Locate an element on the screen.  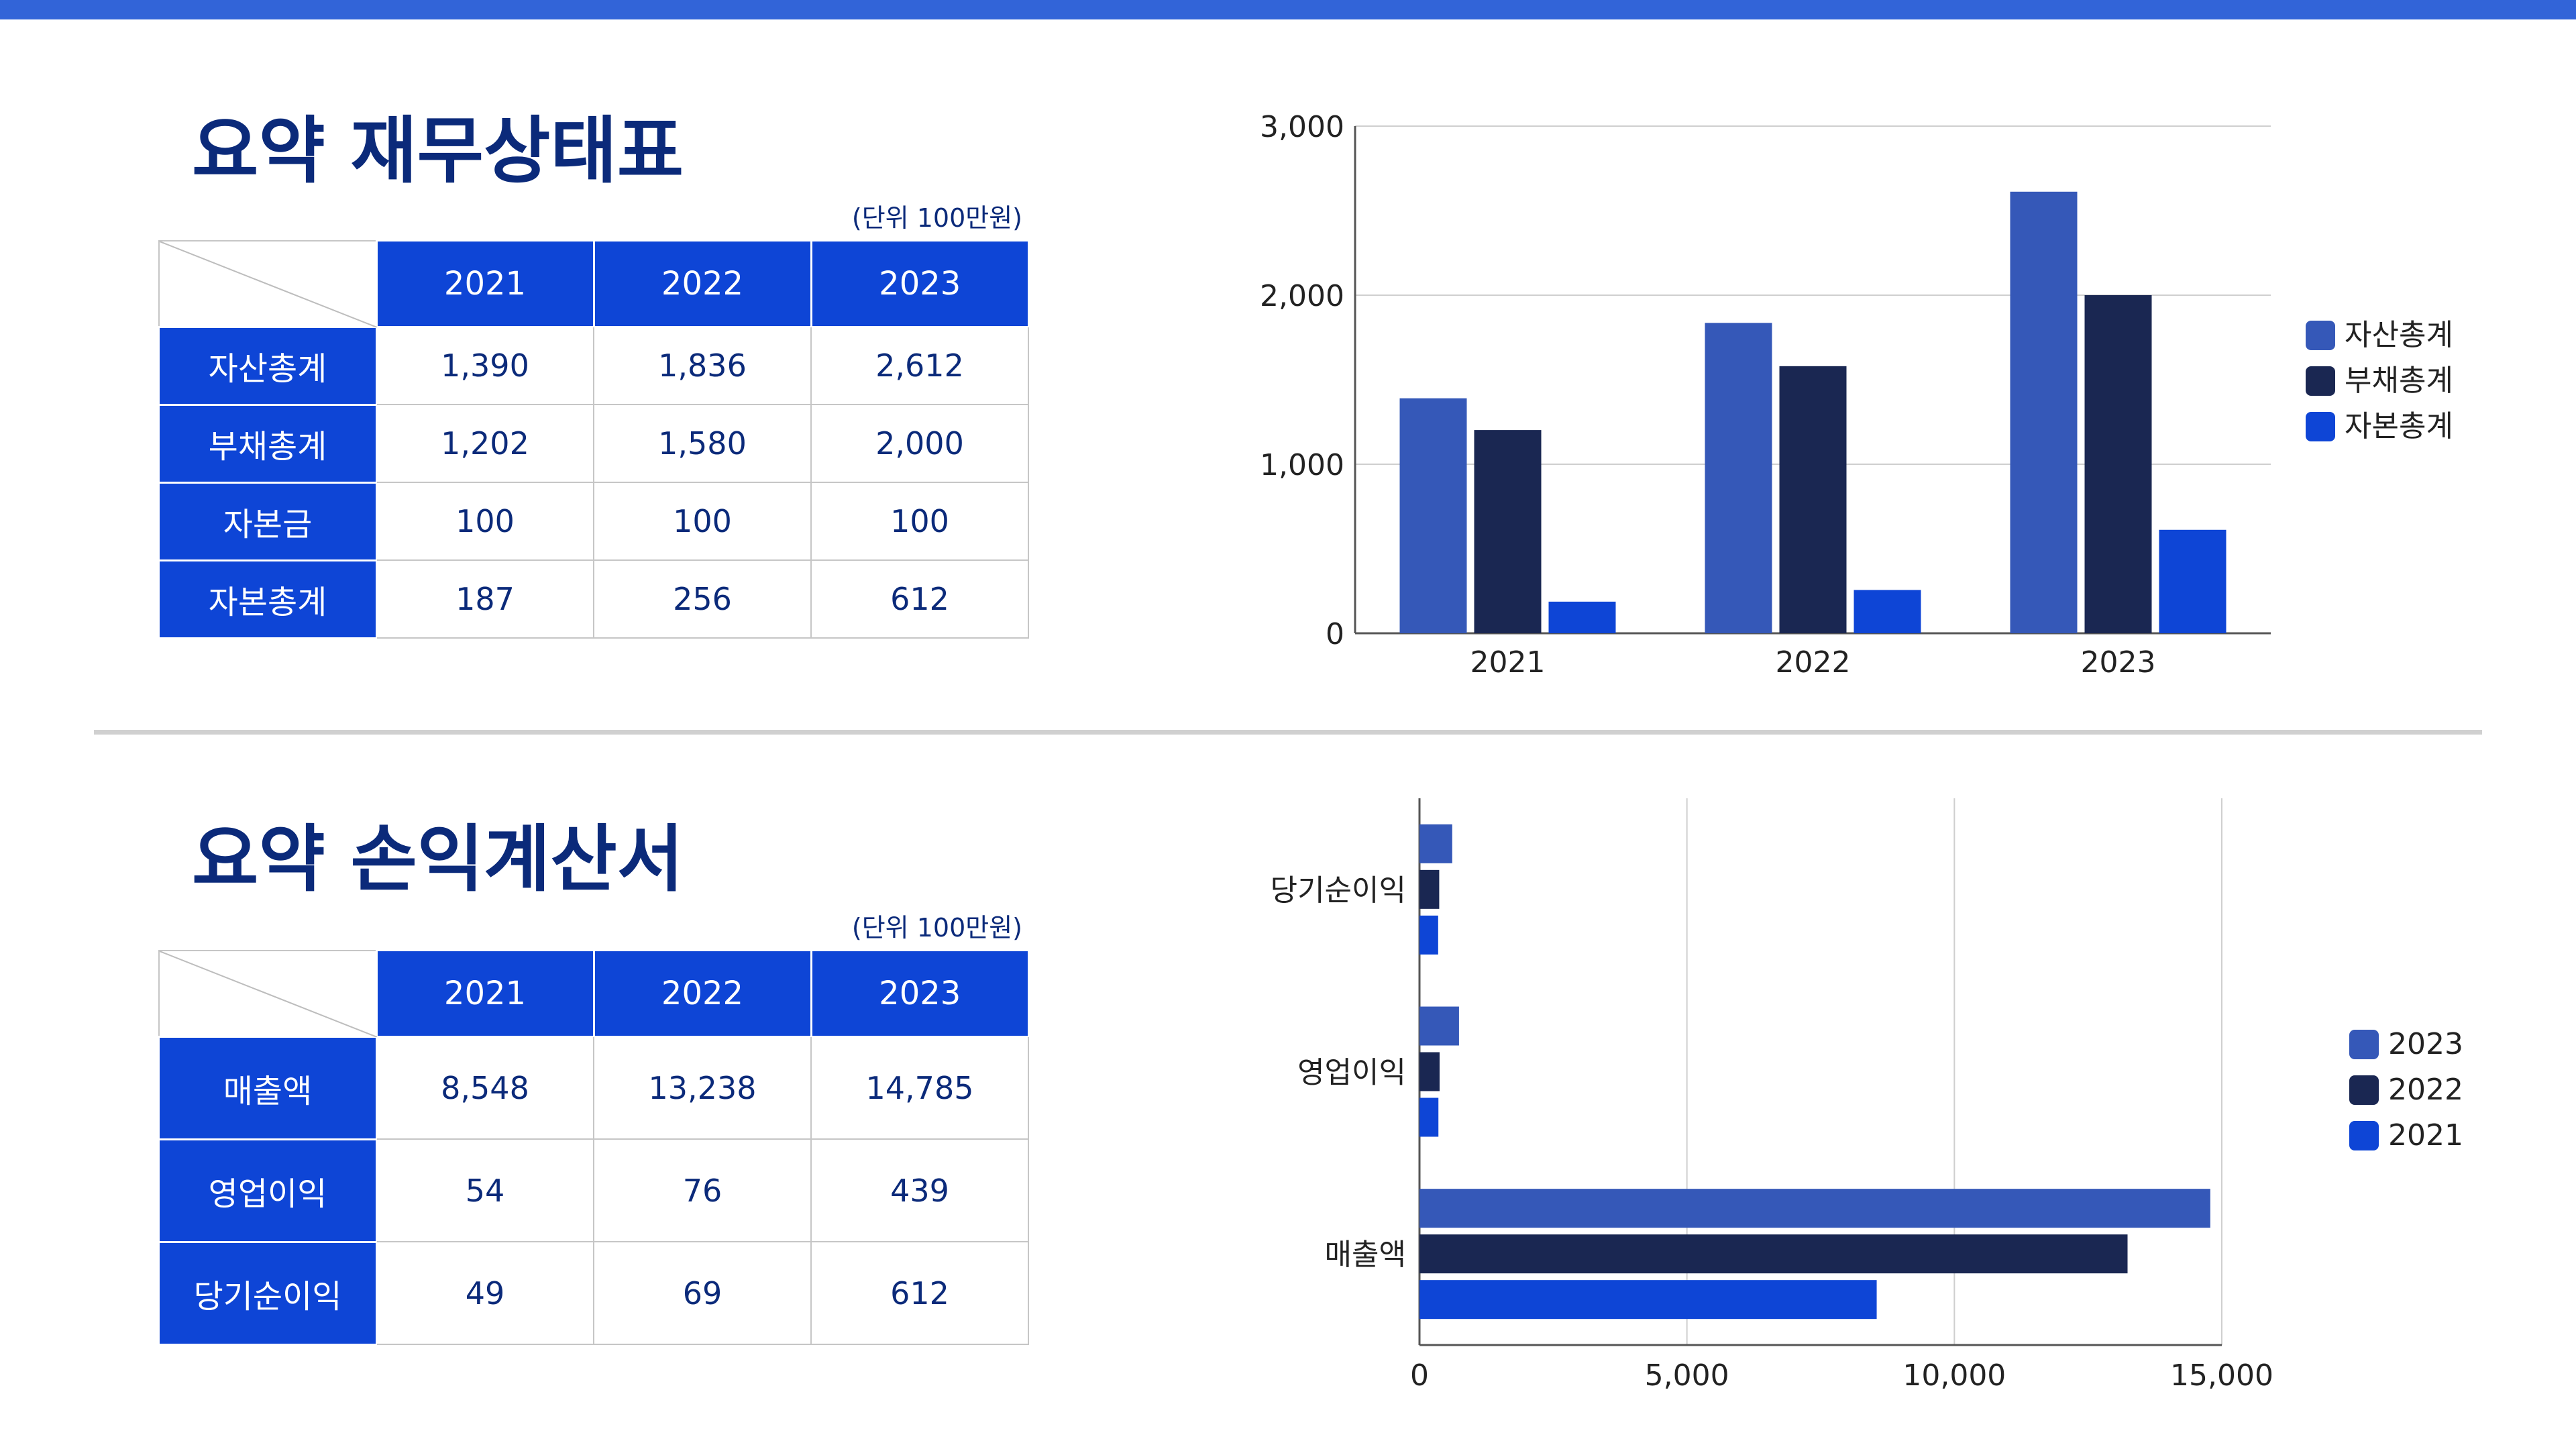
table-cell: 1,580 is located at coordinates (702, 443).